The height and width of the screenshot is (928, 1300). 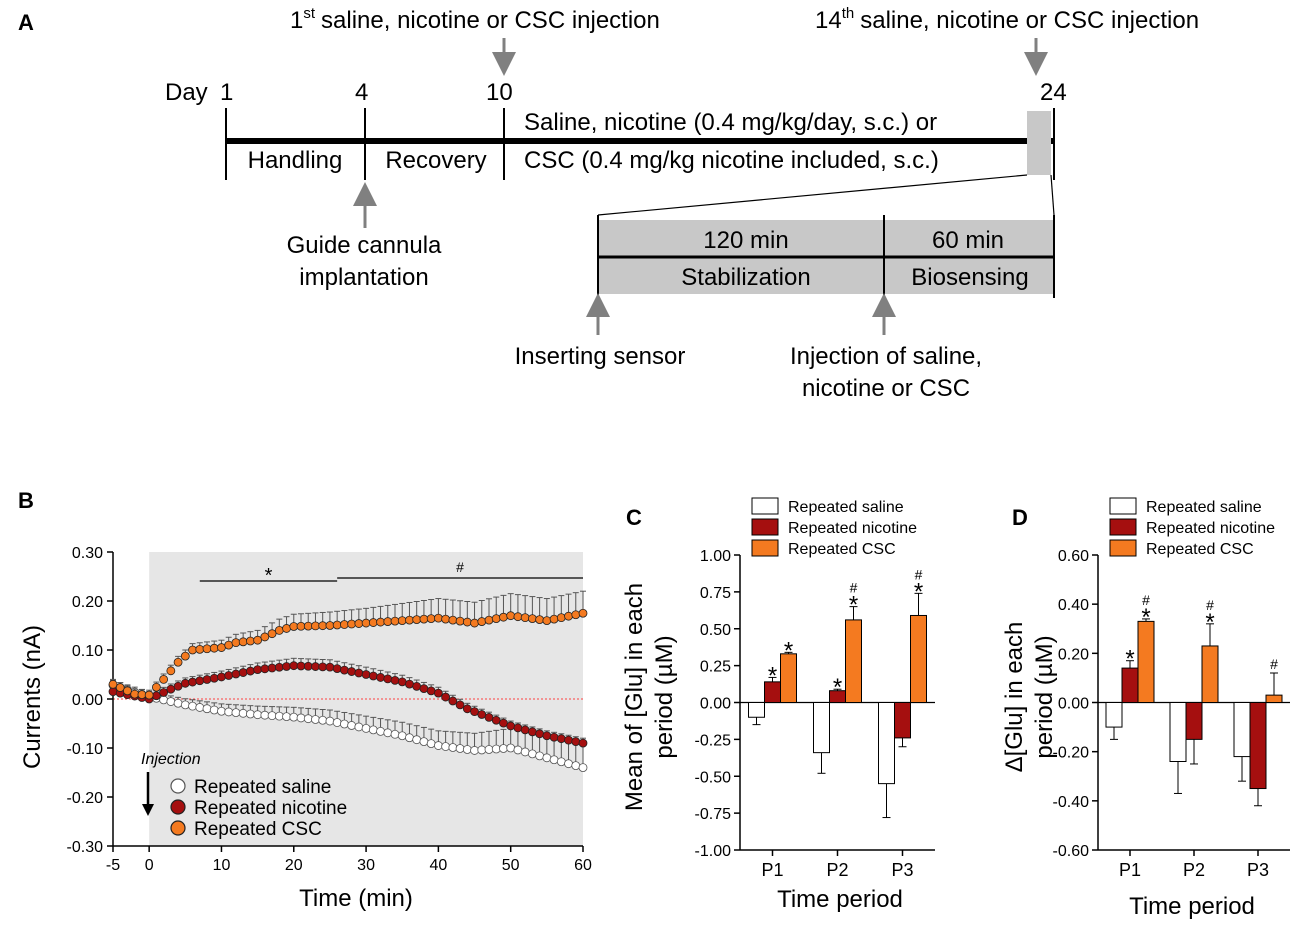 What do you see at coordinates (511, 865) in the screenshot?
I see `x-tick-label: 50` at bounding box center [511, 865].